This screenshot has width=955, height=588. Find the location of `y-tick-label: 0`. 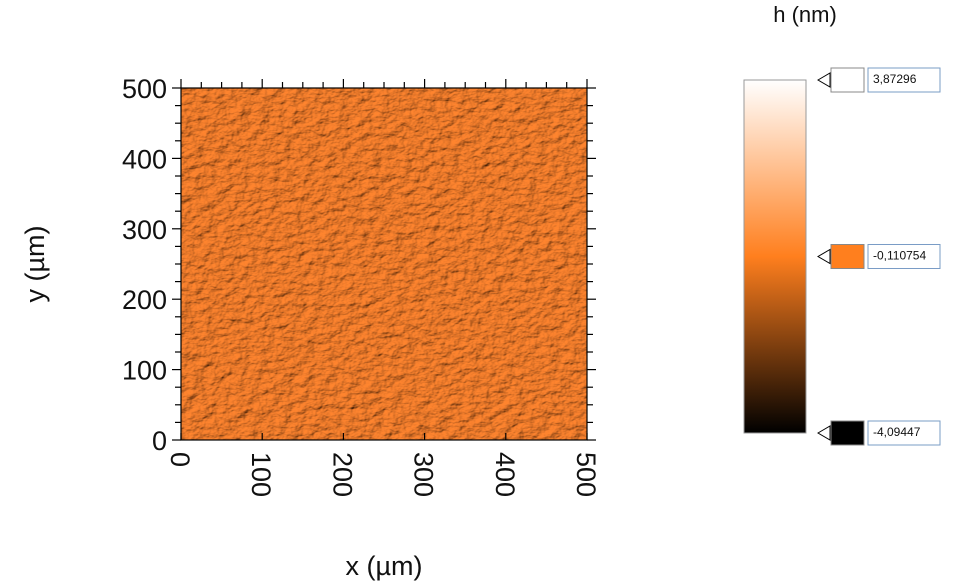

y-tick-label: 0 is located at coordinates (159, 441).